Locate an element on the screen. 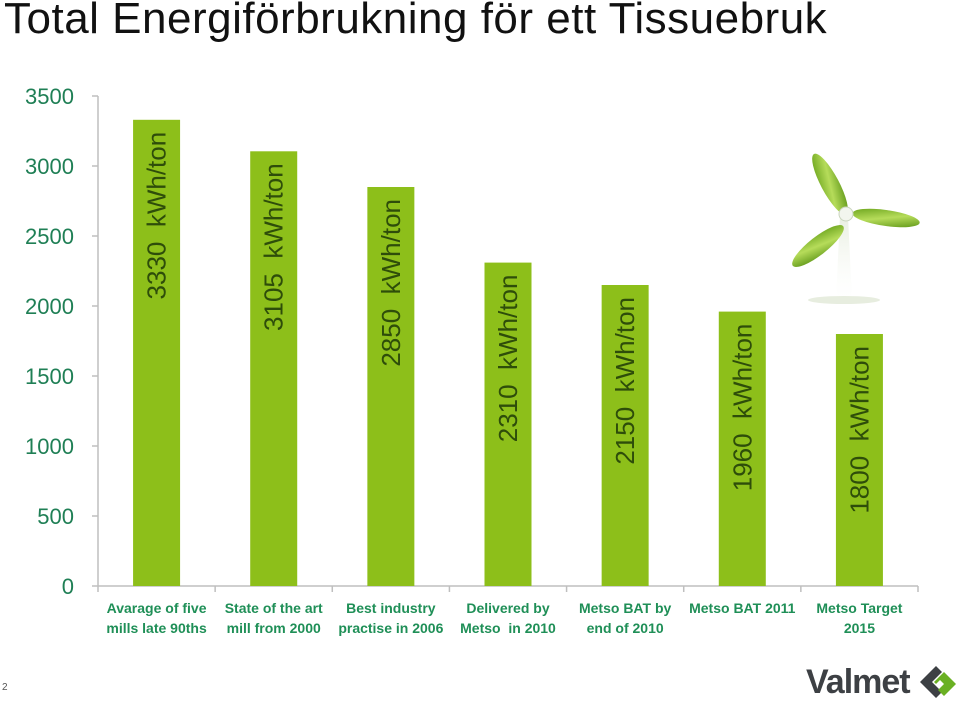  category-label: mill from 2000 is located at coordinates (274, 628).